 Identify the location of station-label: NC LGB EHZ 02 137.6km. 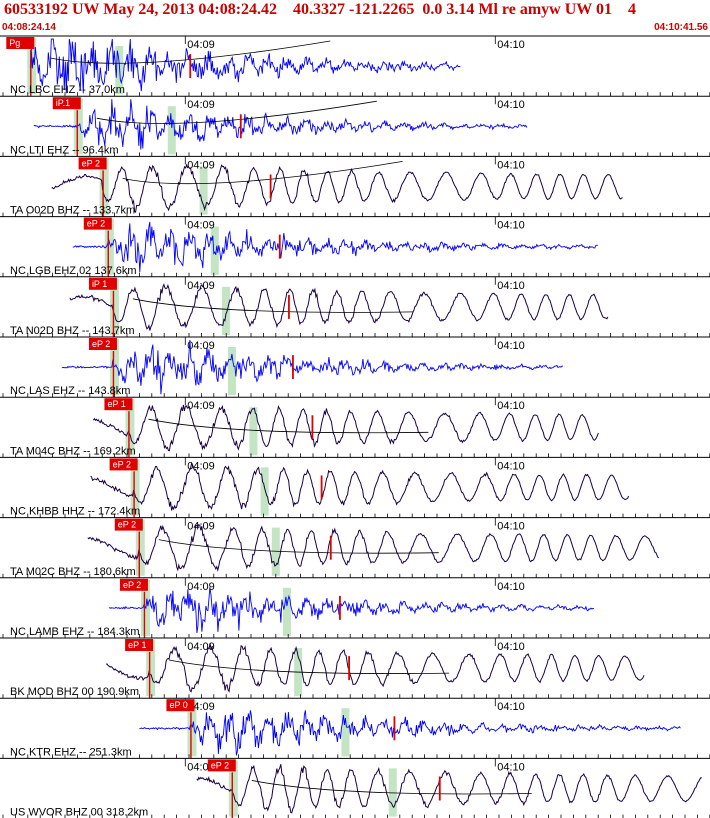
(73, 271).